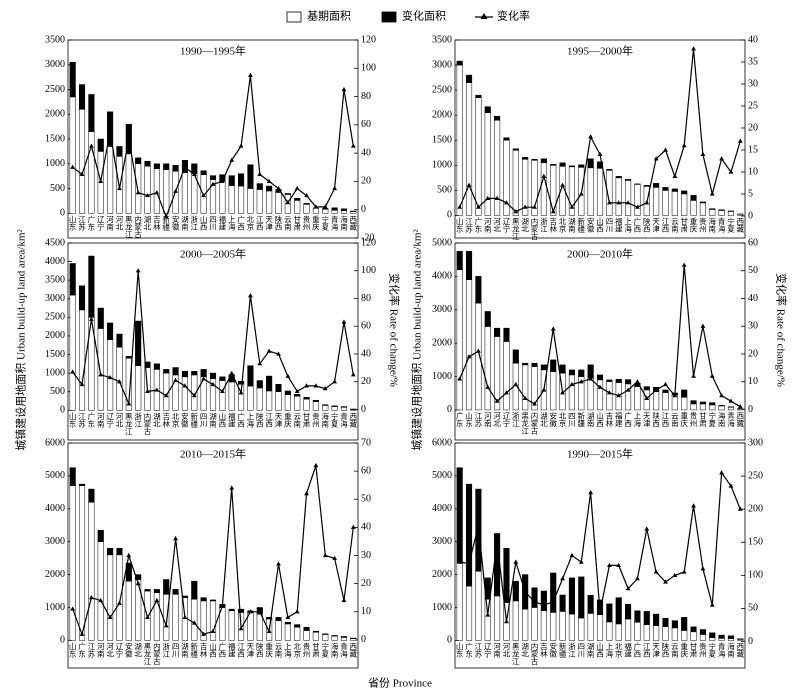 The image size is (800, 696). I want to click on y-tick-label: 1000, so click(55, 163).